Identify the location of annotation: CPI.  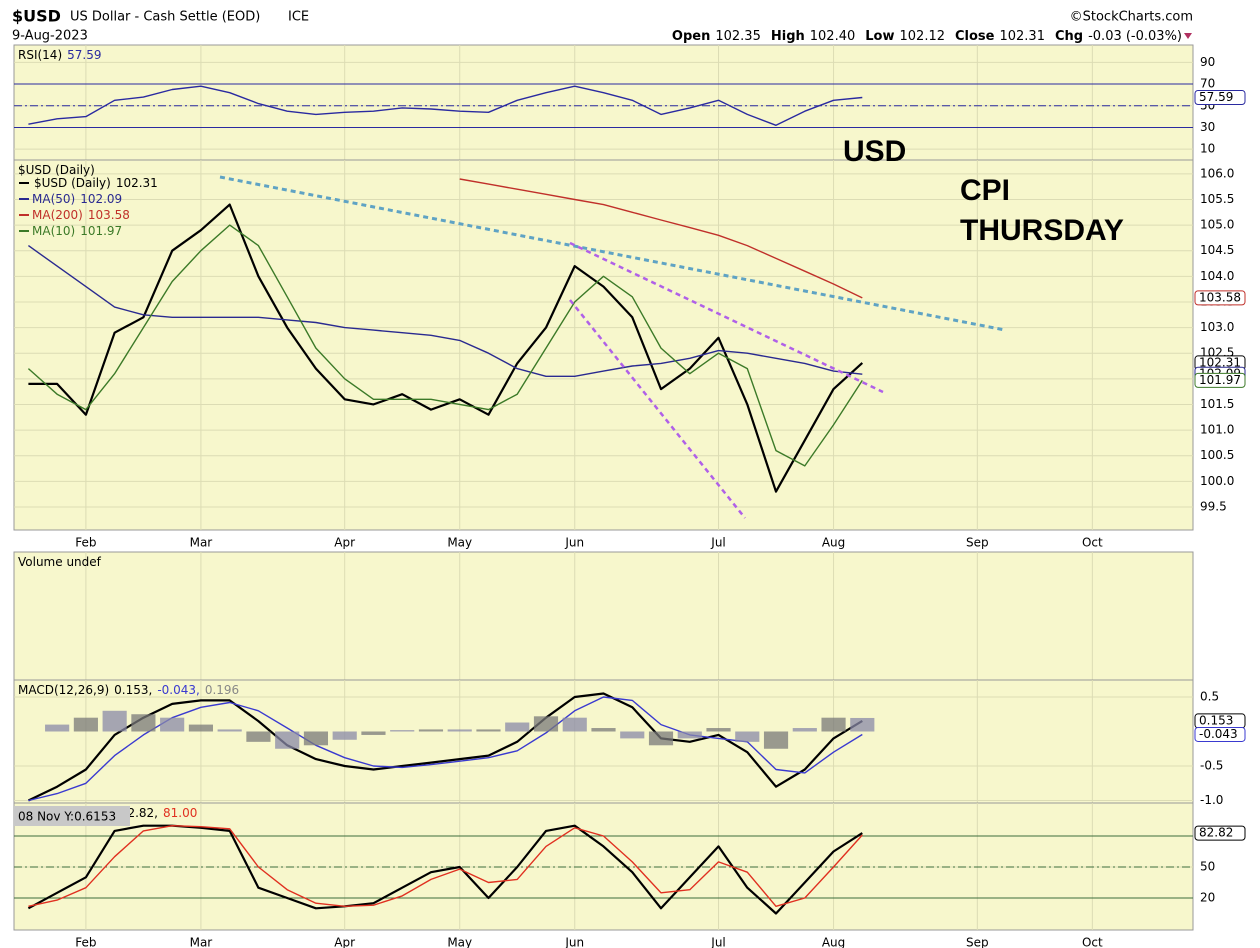
(985, 190).